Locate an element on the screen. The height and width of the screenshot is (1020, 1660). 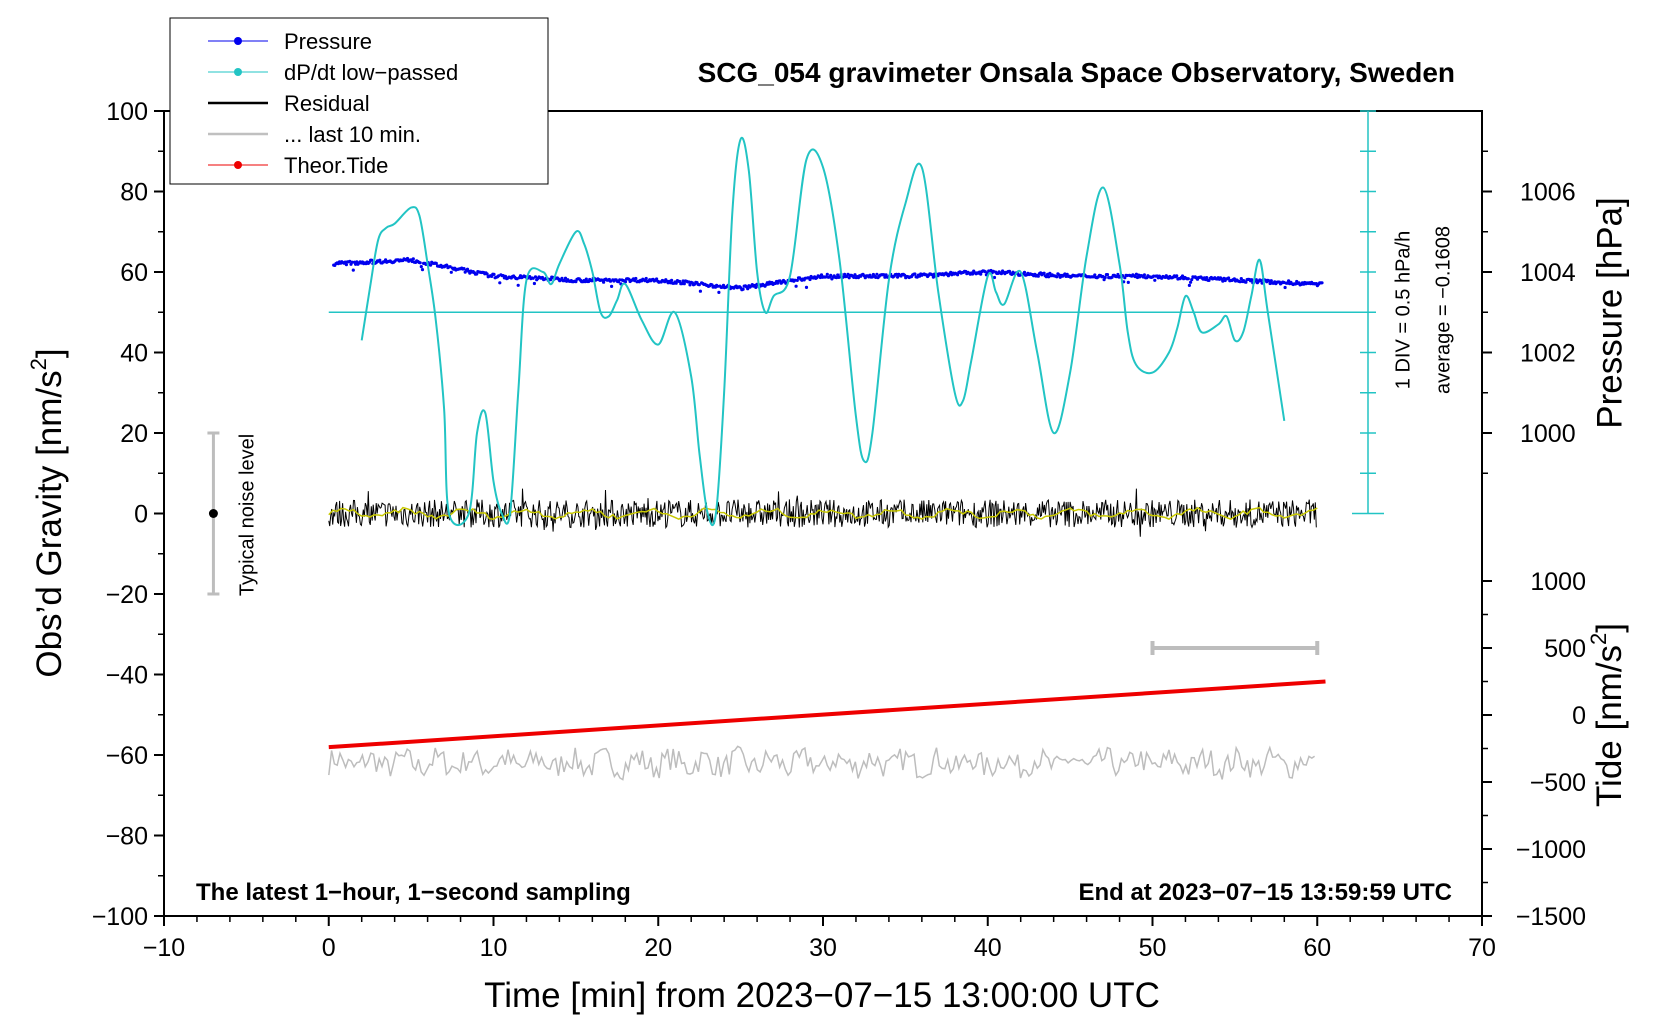
x-axis: −10 0 10 20 30 40 50 60 70 is located at coordinates (819, 939).